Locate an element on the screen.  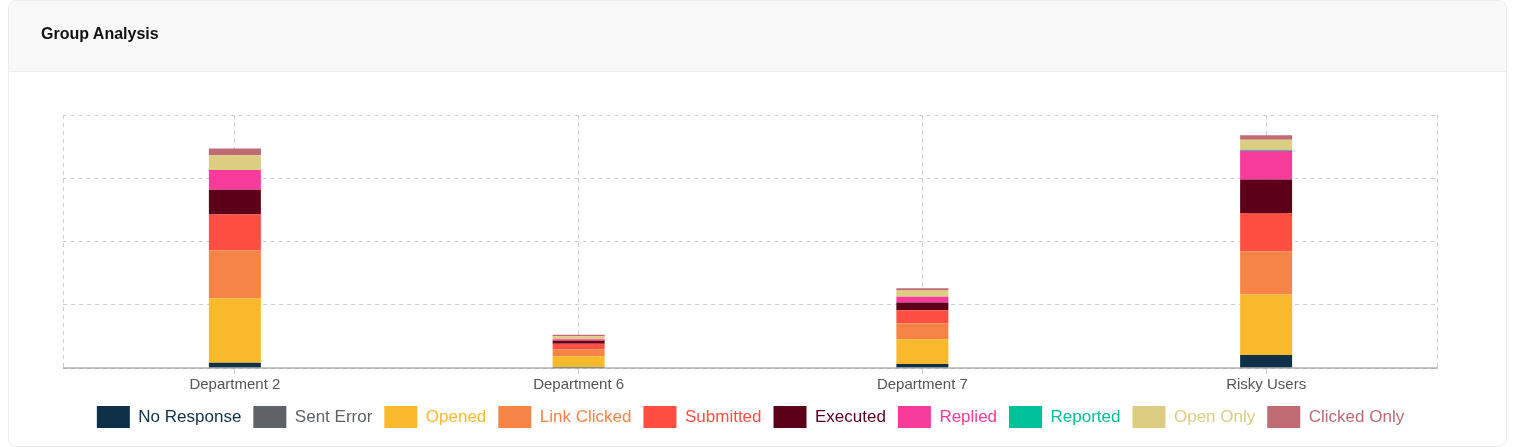
x-tick-label: Department 7 is located at coordinates (922, 384).